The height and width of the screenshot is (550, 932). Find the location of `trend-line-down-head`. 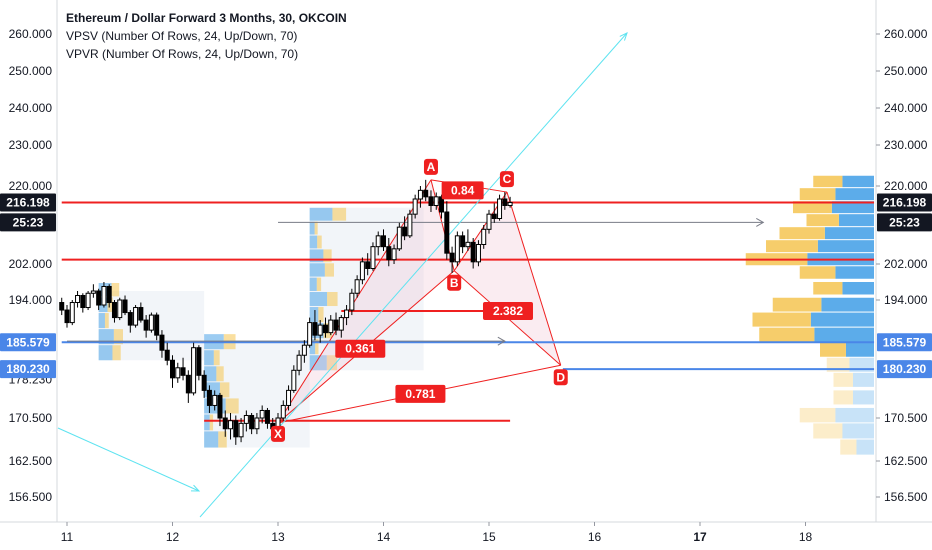

trend-line-down-head is located at coordinates (195, 488).